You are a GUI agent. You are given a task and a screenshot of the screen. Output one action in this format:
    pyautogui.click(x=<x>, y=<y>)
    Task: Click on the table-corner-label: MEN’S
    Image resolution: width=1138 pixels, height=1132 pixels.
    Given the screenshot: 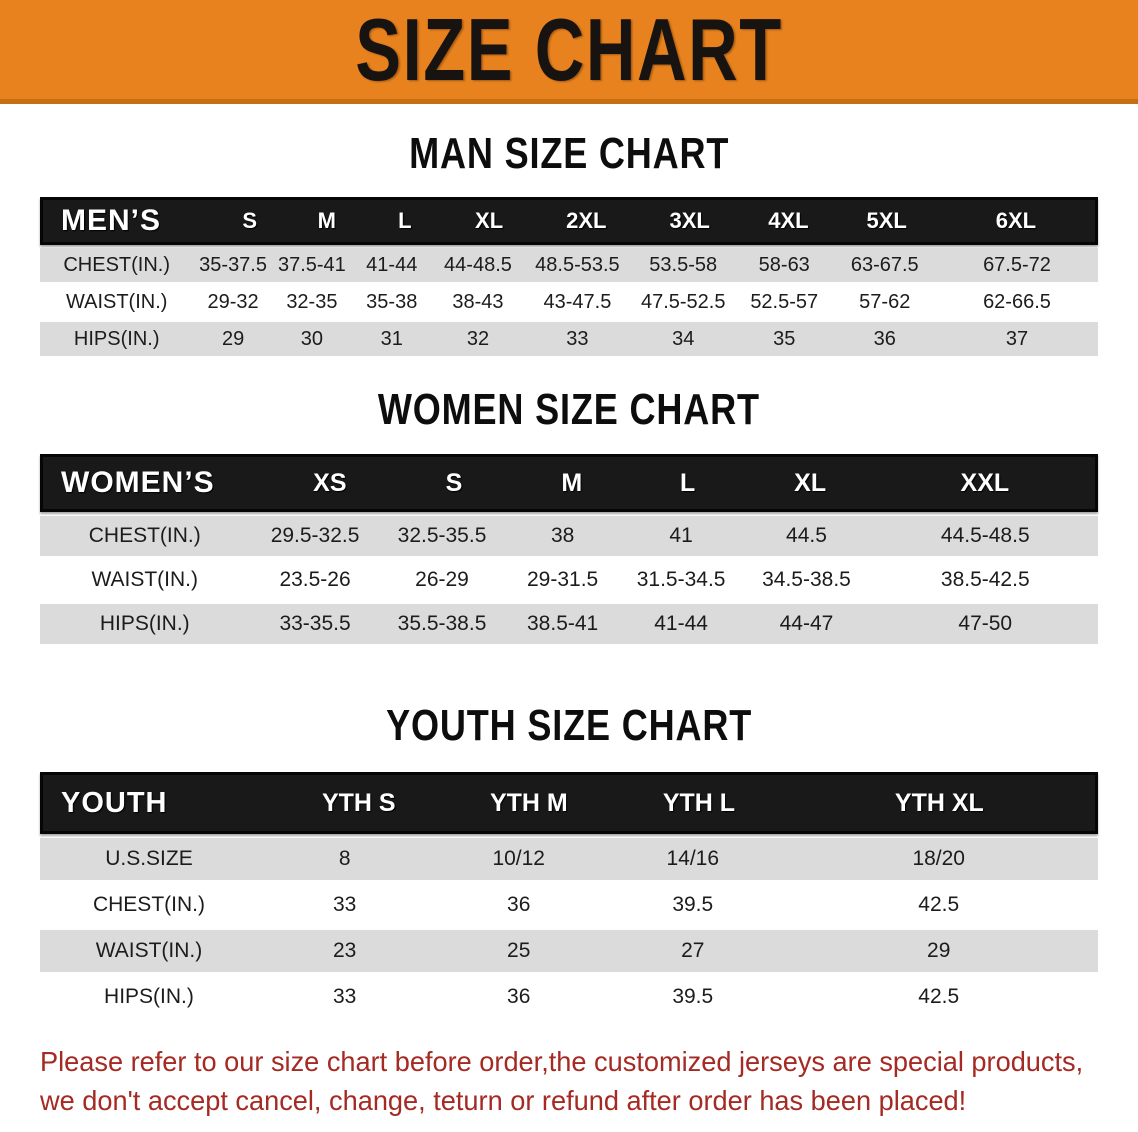 What is the action you would take?
    pyautogui.click(x=111, y=220)
    